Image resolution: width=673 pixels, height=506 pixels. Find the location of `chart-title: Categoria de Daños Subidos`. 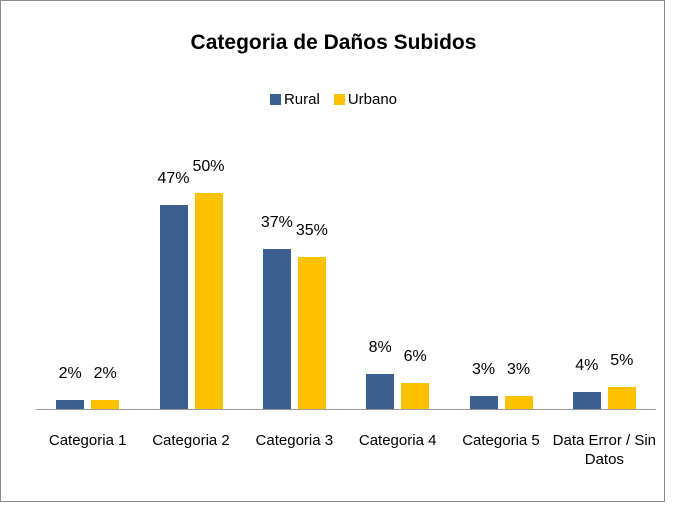

chart-title: Categoria de Daños Subidos is located at coordinates (333, 42).